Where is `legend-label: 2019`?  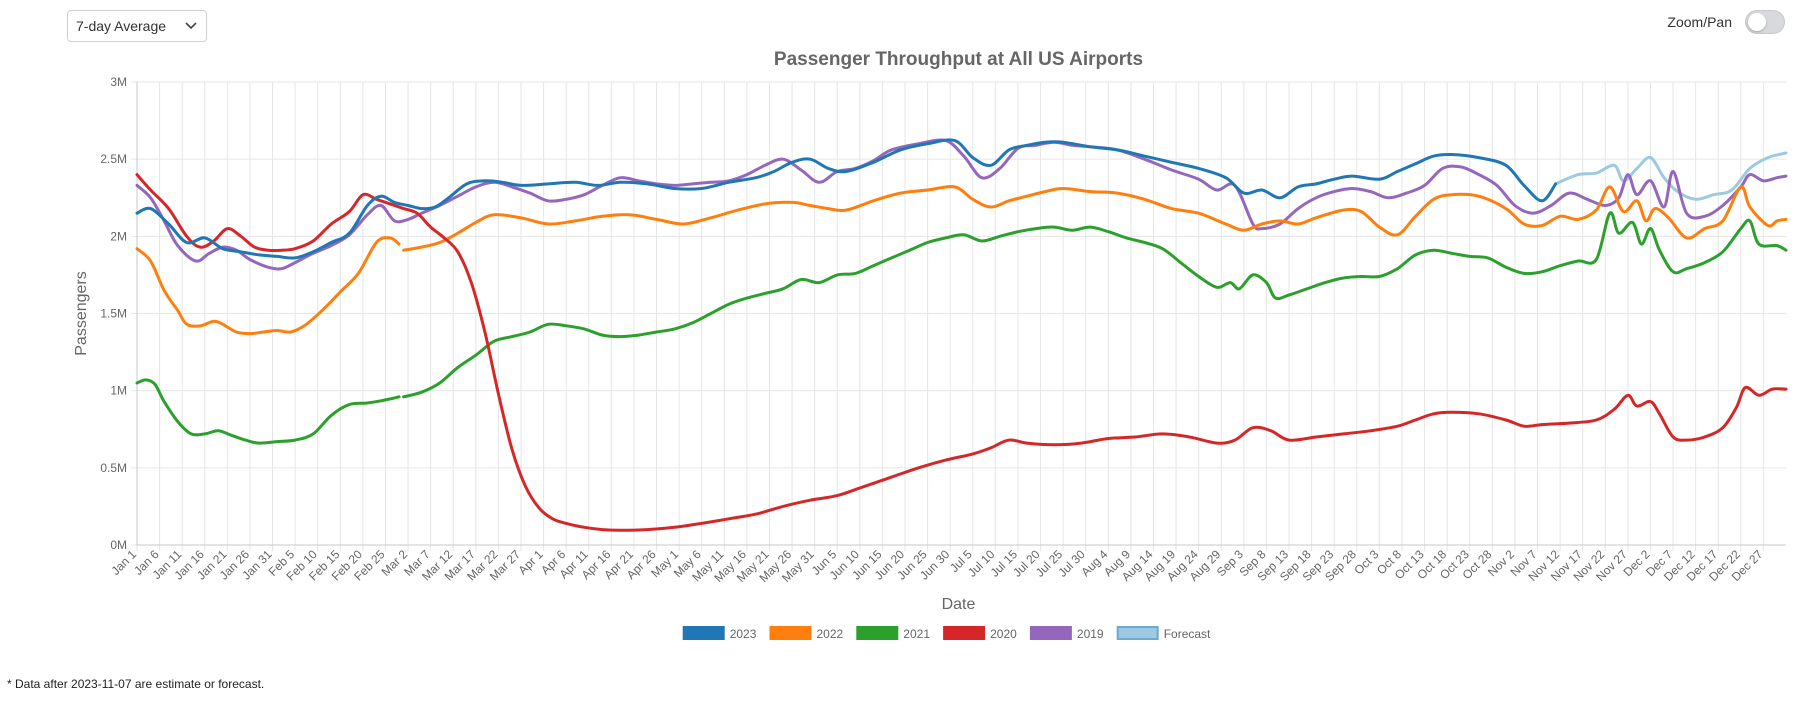
legend-label: 2019 is located at coordinates (1090, 634).